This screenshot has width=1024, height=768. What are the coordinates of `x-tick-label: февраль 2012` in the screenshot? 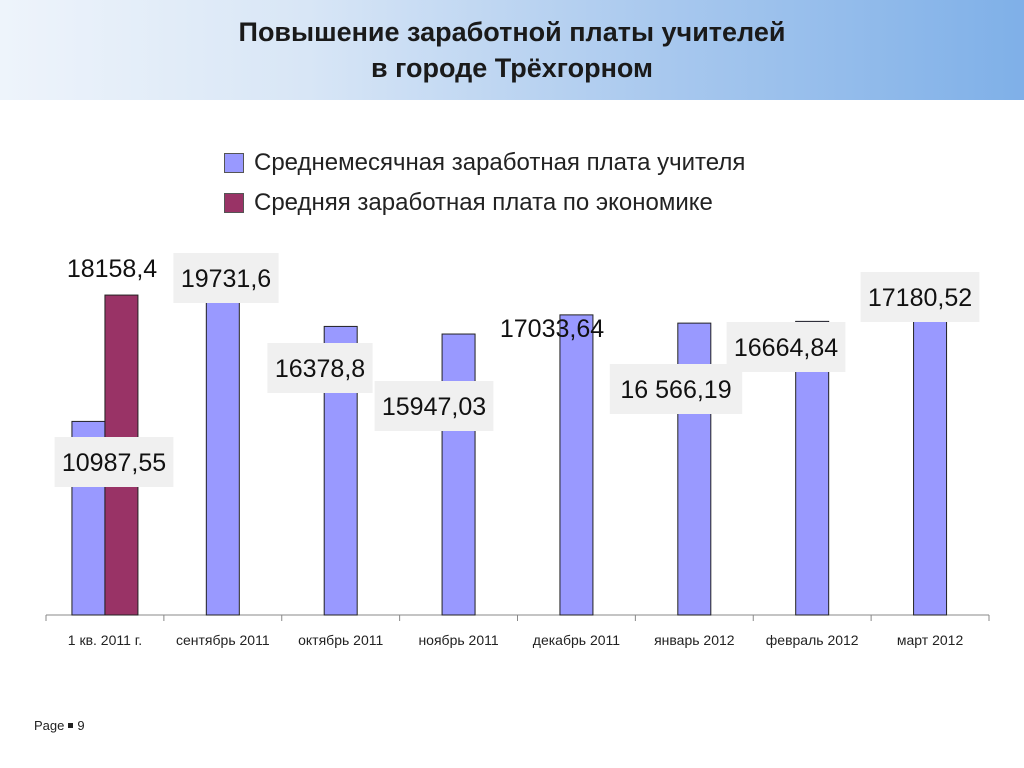 It's located at (812, 640).